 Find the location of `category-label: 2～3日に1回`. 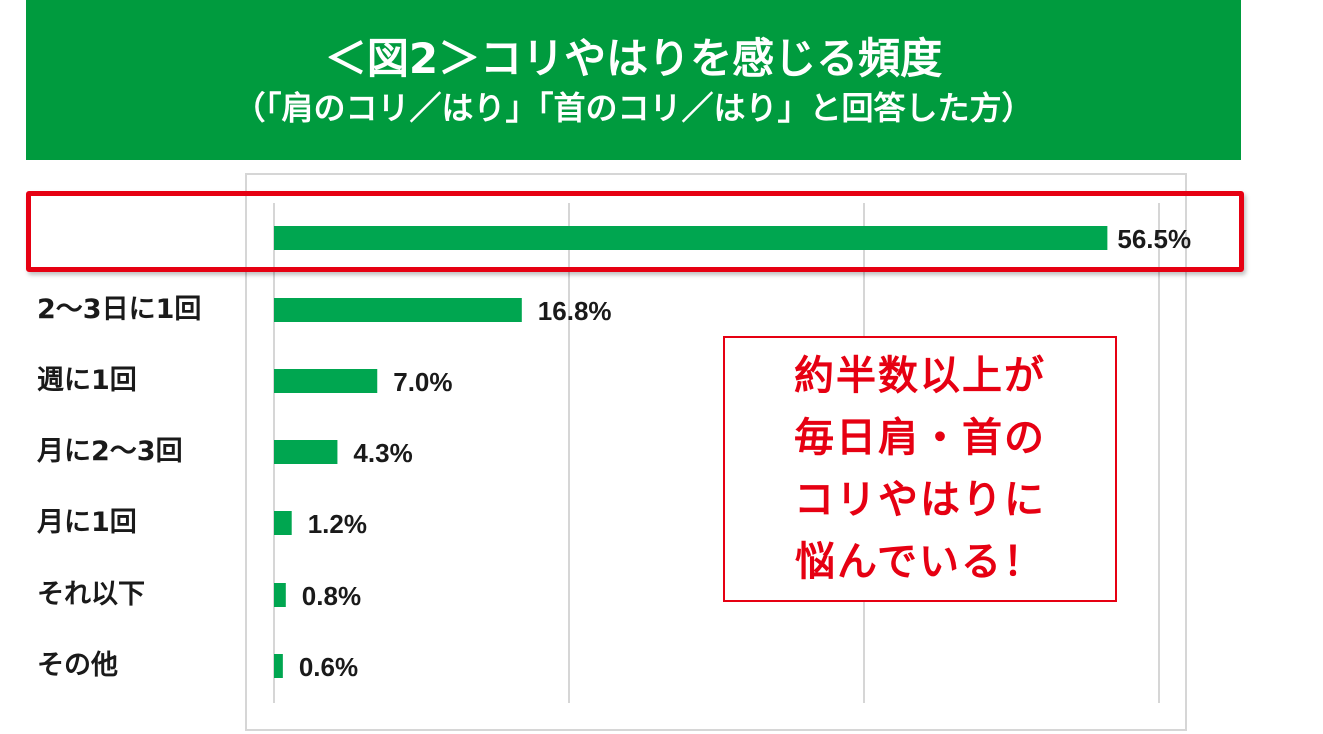

category-label: 2～3日に1回 is located at coordinates (119, 309).